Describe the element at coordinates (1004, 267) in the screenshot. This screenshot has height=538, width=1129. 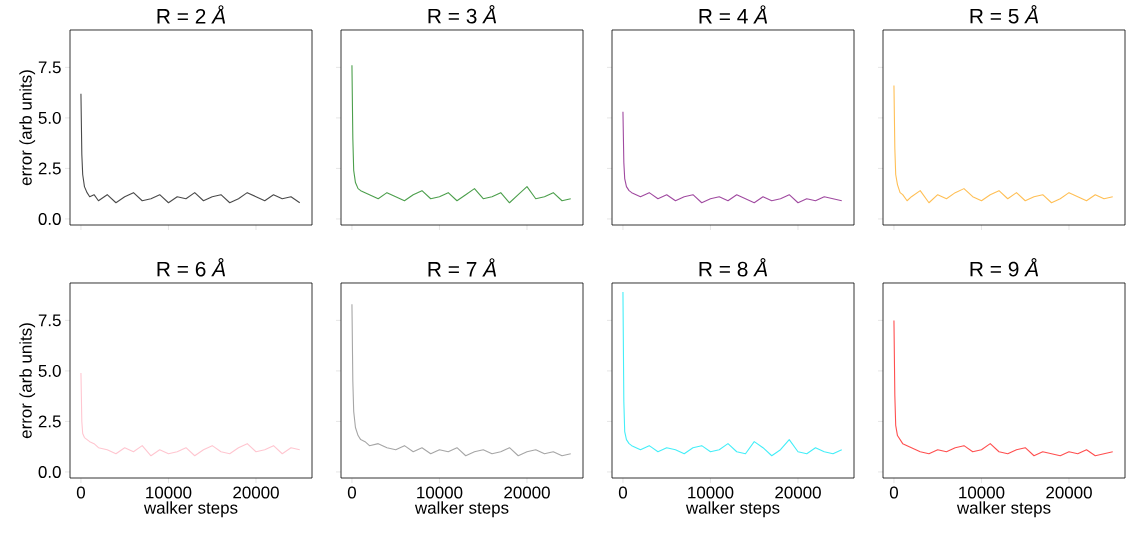
I see `chart-title: R = 9 Å` at that location.